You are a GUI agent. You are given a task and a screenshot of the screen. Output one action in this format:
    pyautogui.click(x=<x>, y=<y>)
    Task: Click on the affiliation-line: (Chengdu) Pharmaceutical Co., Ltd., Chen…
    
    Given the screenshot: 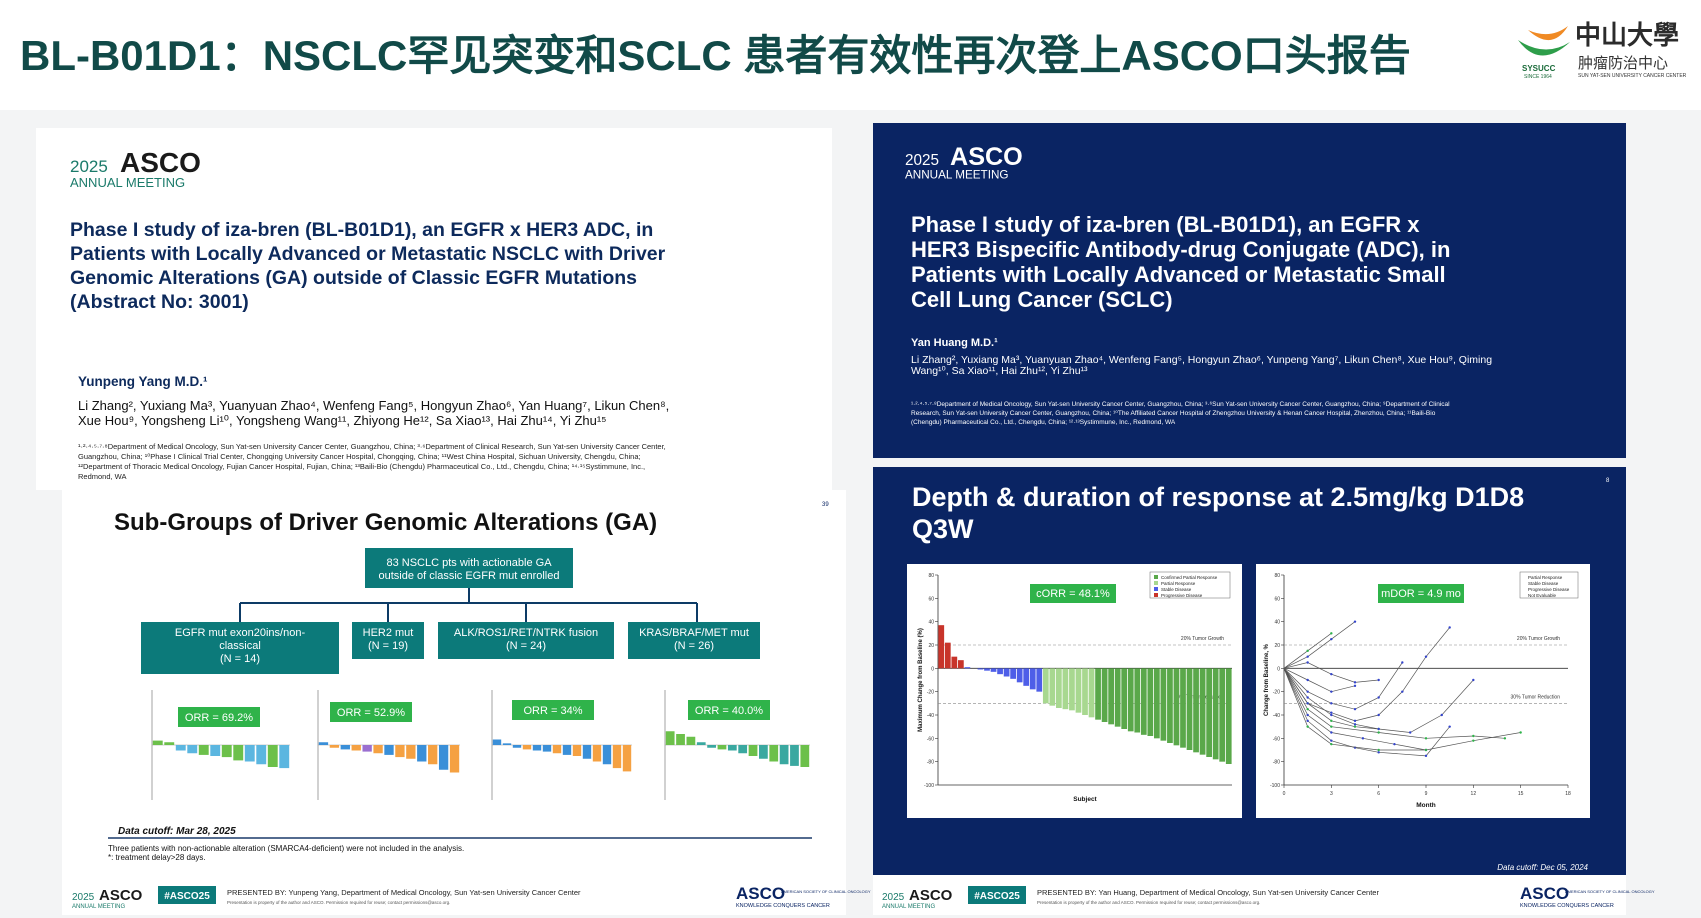 What is the action you would take?
    pyautogui.click(x=1043, y=422)
    